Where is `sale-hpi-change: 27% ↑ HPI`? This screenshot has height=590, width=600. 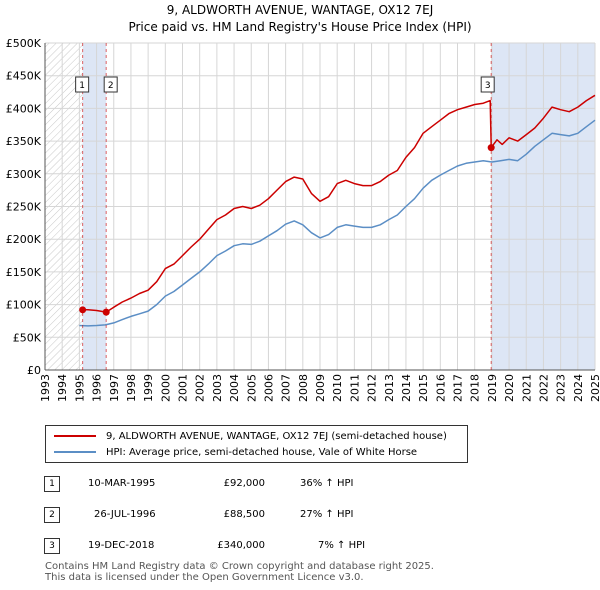 sale-hpi-change: 27% ↑ HPI is located at coordinates (327, 514).